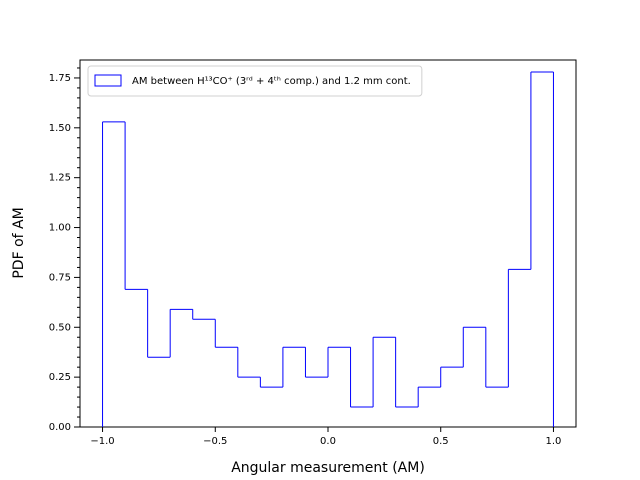 Image resolution: width=640 pixels, height=480 pixels. Describe the element at coordinates (328, 468) in the screenshot. I see `x-axis-label: Angular measurement (AM)` at that location.